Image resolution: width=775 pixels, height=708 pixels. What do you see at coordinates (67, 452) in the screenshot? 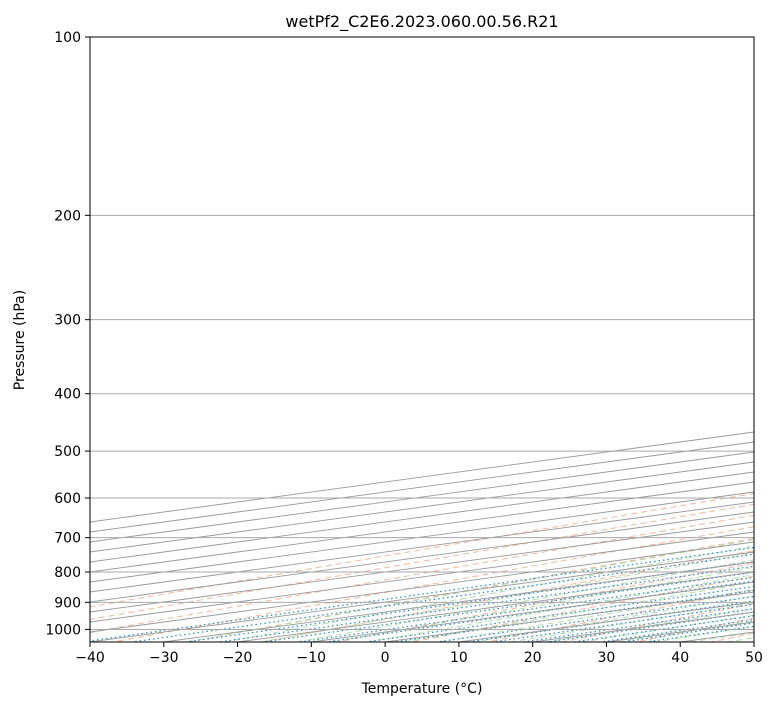
I see `y-tick-label: 500` at bounding box center [67, 452].